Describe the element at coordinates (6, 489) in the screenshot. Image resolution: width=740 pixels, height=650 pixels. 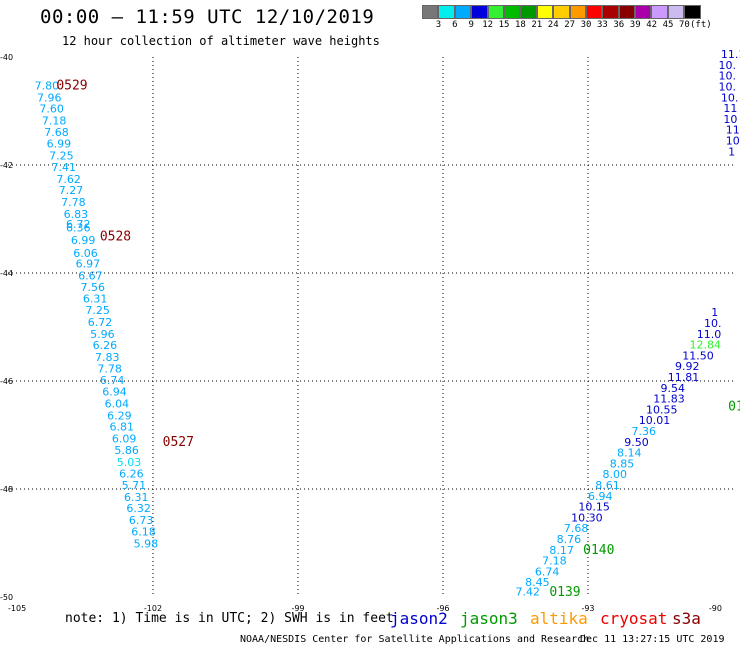
I see `y-tick-label: -48` at that location.